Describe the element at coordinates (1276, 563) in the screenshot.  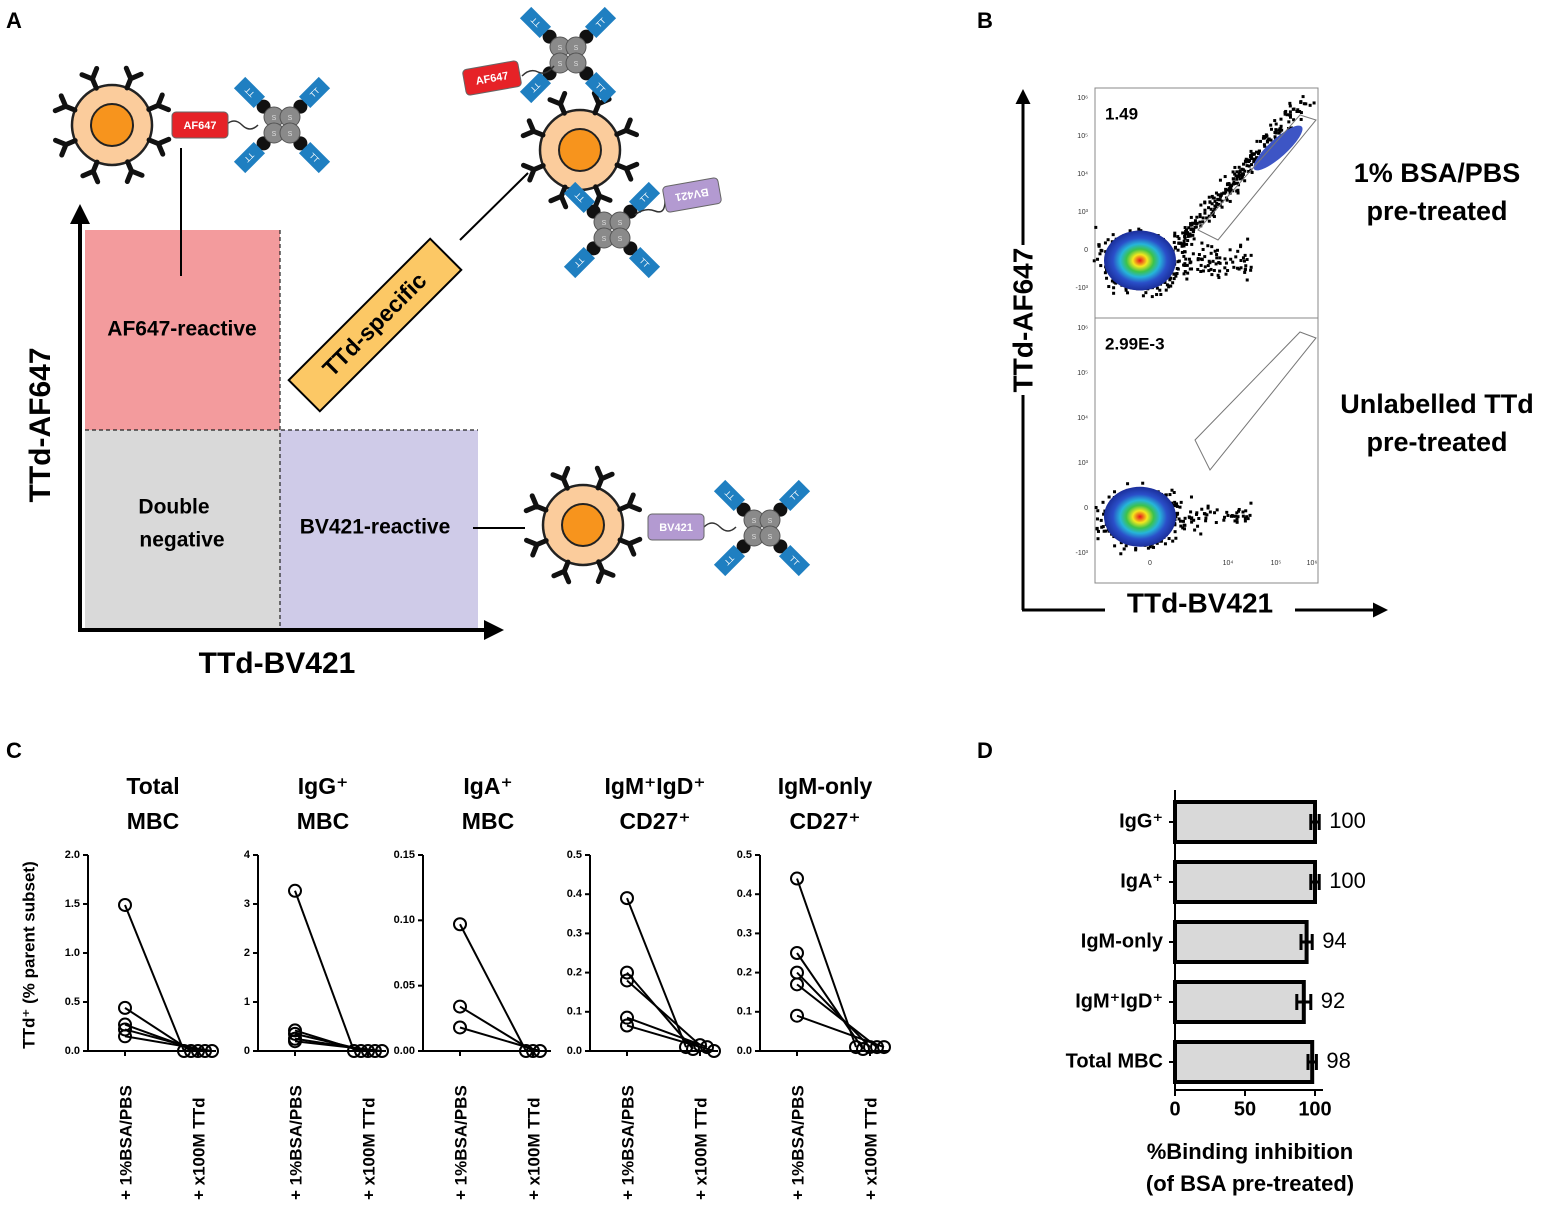
I see `x-tick-label: 10⁵` at that location.